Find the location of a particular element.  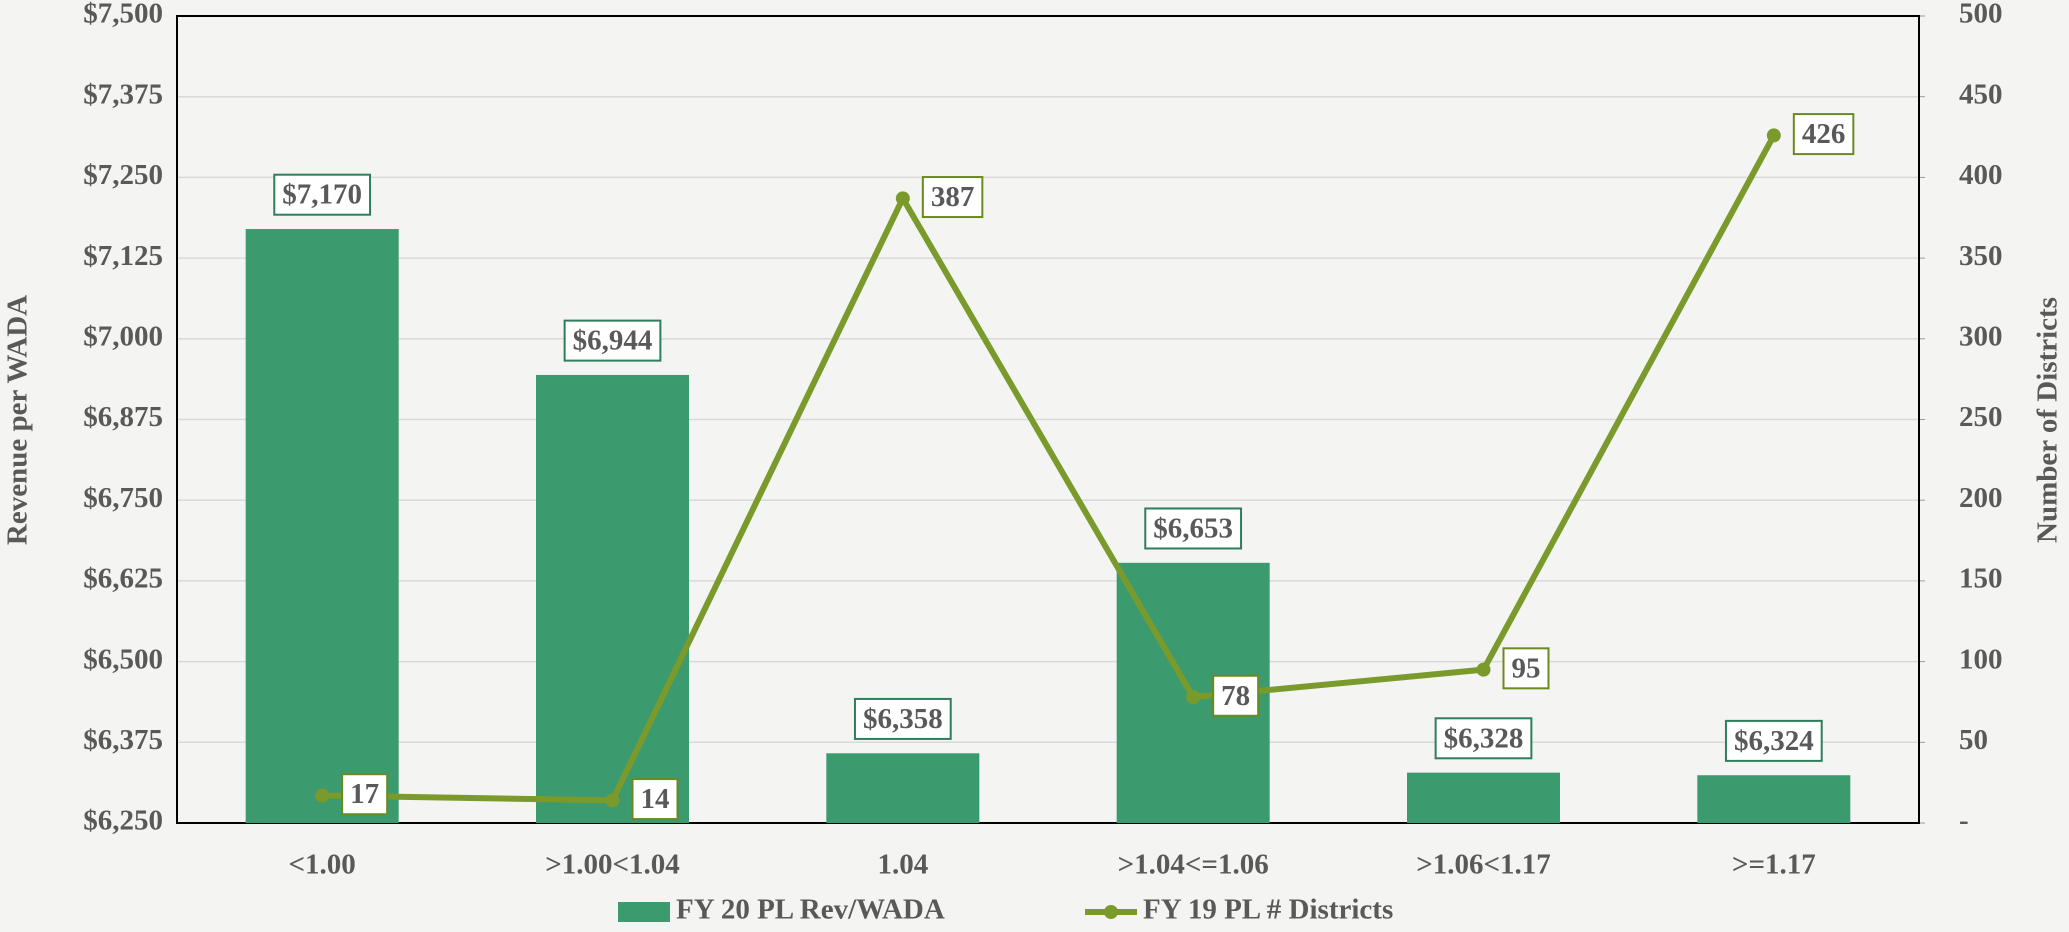

y-tick-label: $6,250 is located at coordinates (123, 821).